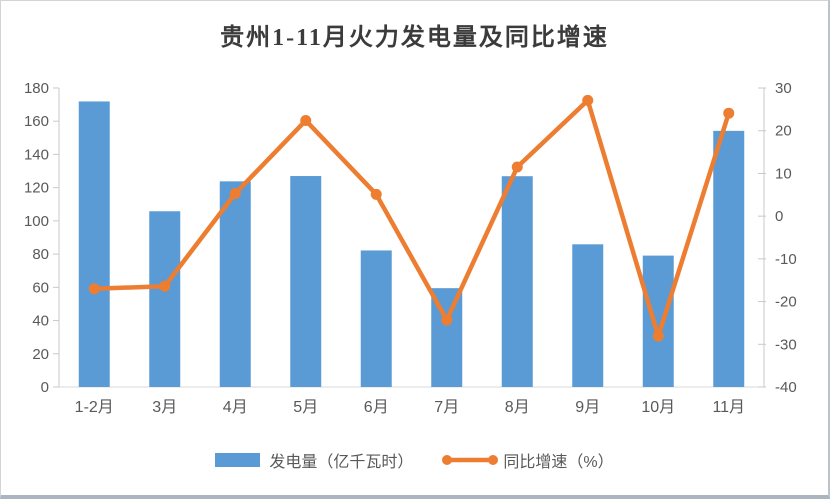 This screenshot has height=499, width=830. What do you see at coordinates (36, 188) in the screenshot?
I see `left-axis-tick-label: 120` at bounding box center [36, 188].